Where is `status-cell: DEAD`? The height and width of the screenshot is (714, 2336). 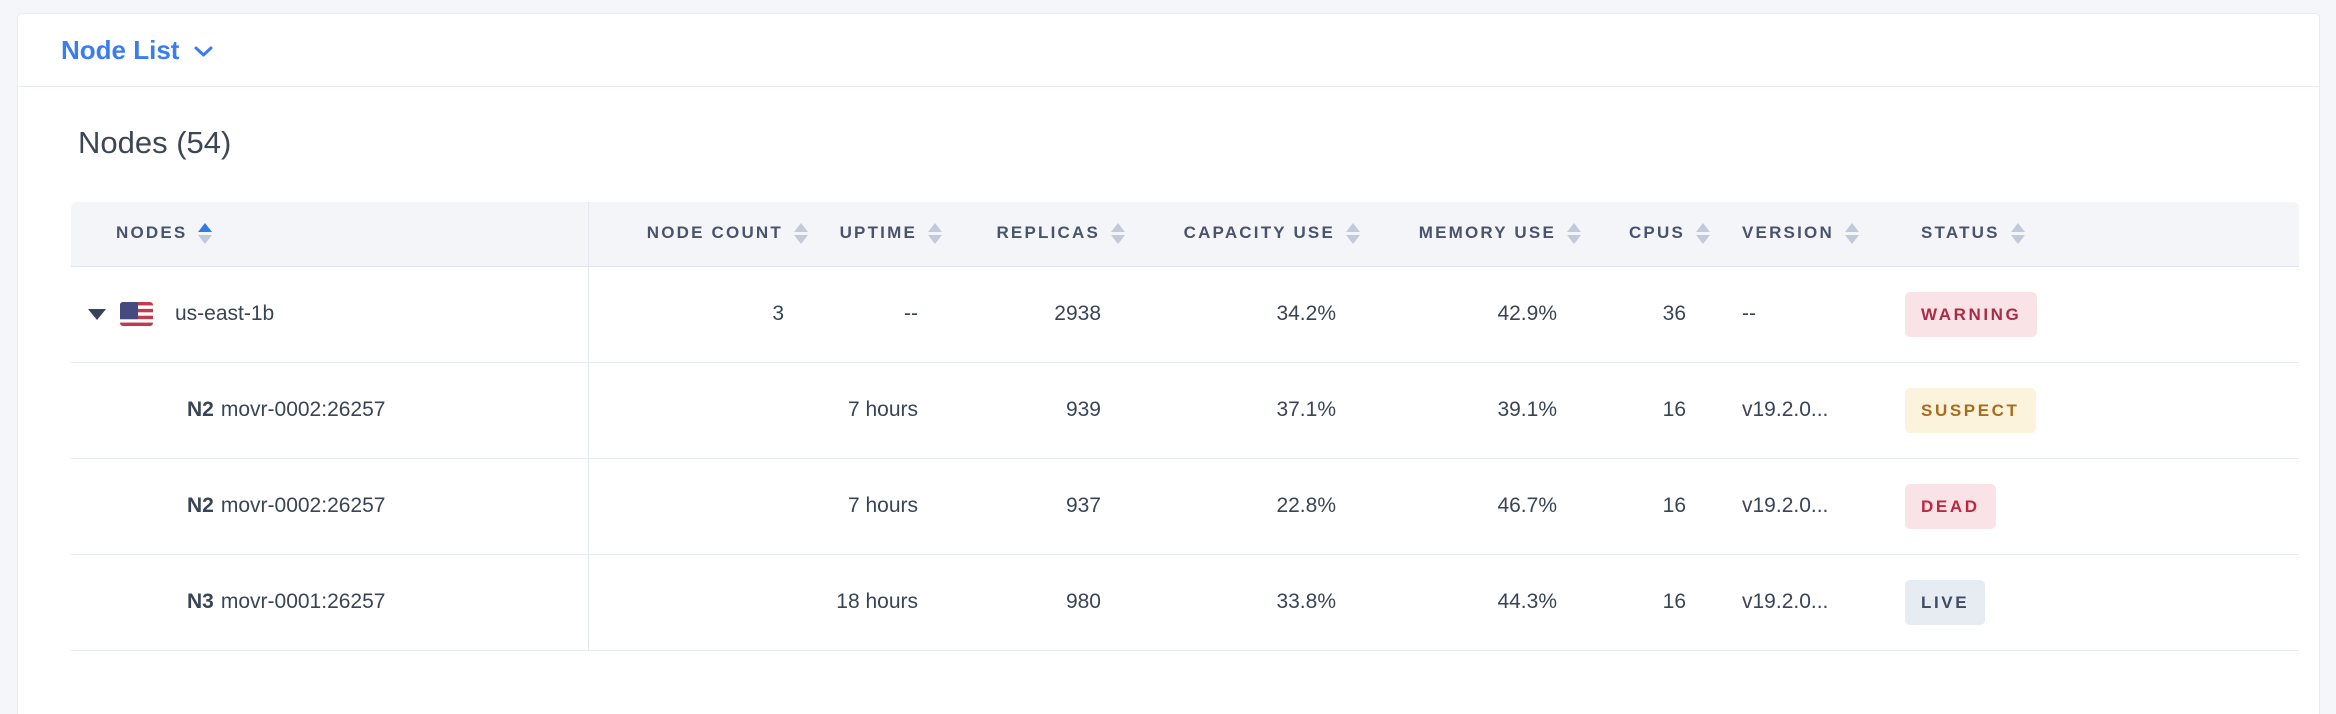 status-cell: DEAD is located at coordinates (2095, 506).